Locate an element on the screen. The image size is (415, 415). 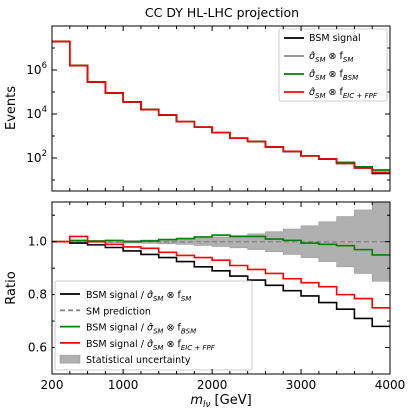
xtick-label: 2000 is located at coordinates (212, 385).